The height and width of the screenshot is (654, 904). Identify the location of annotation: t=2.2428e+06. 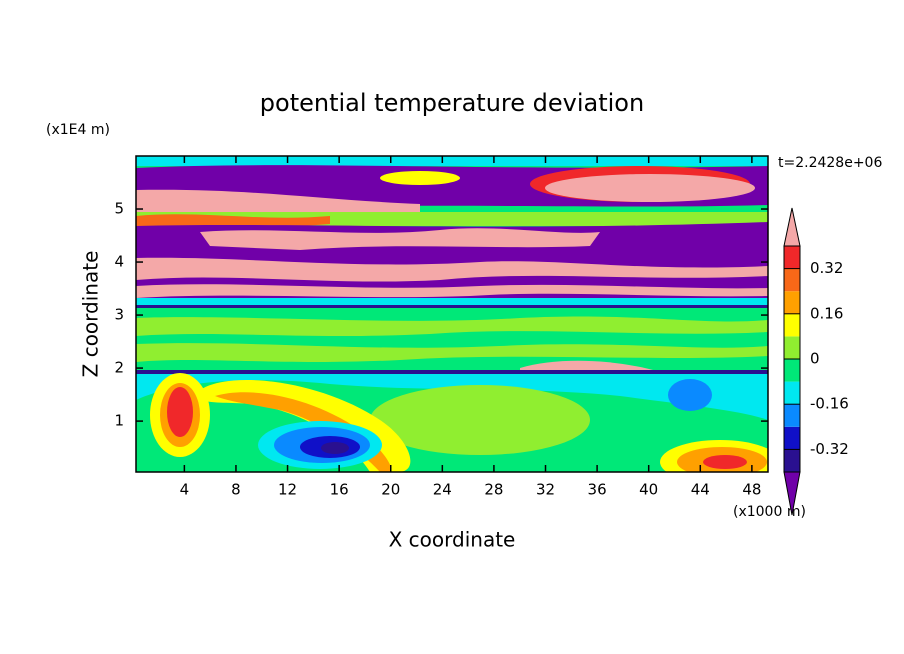
(830, 163).